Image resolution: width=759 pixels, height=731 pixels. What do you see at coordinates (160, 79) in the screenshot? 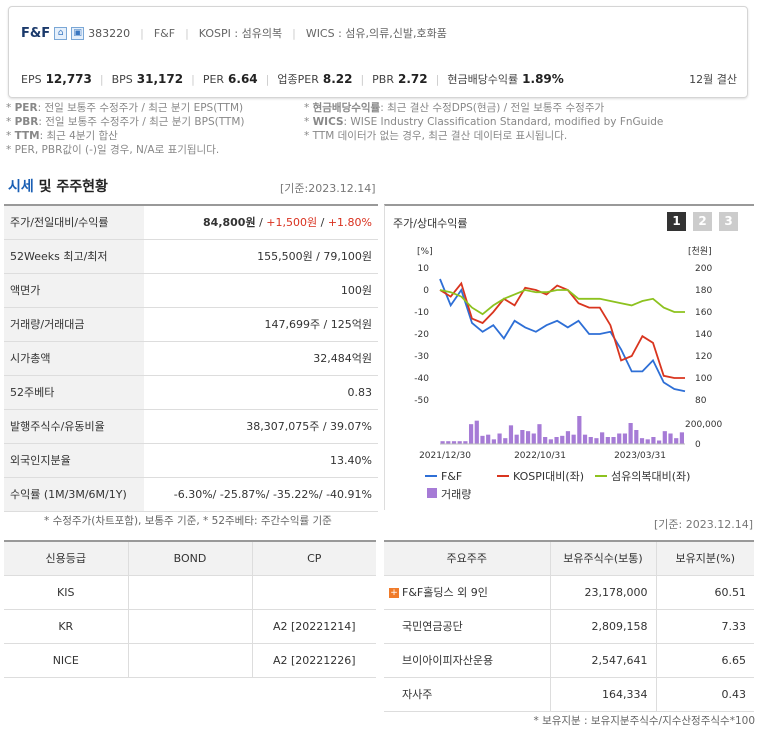
I see `metric-value: 31,172` at bounding box center [160, 79].